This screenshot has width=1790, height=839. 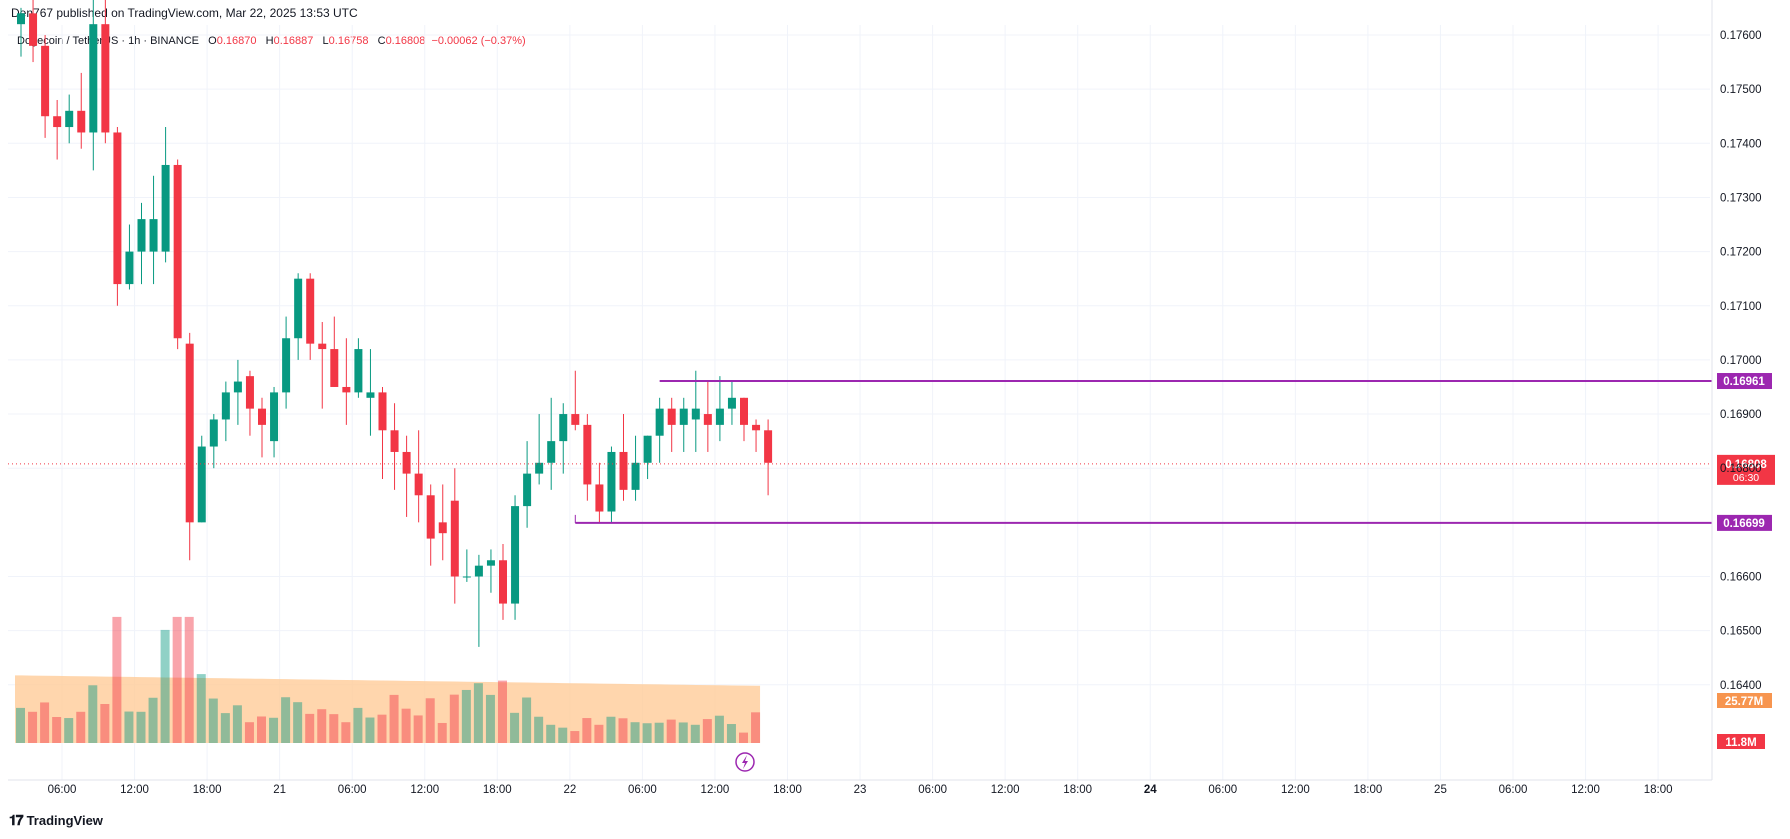 I want to click on tradingview-icon: 𝟏𝟕, so click(x=16, y=820).